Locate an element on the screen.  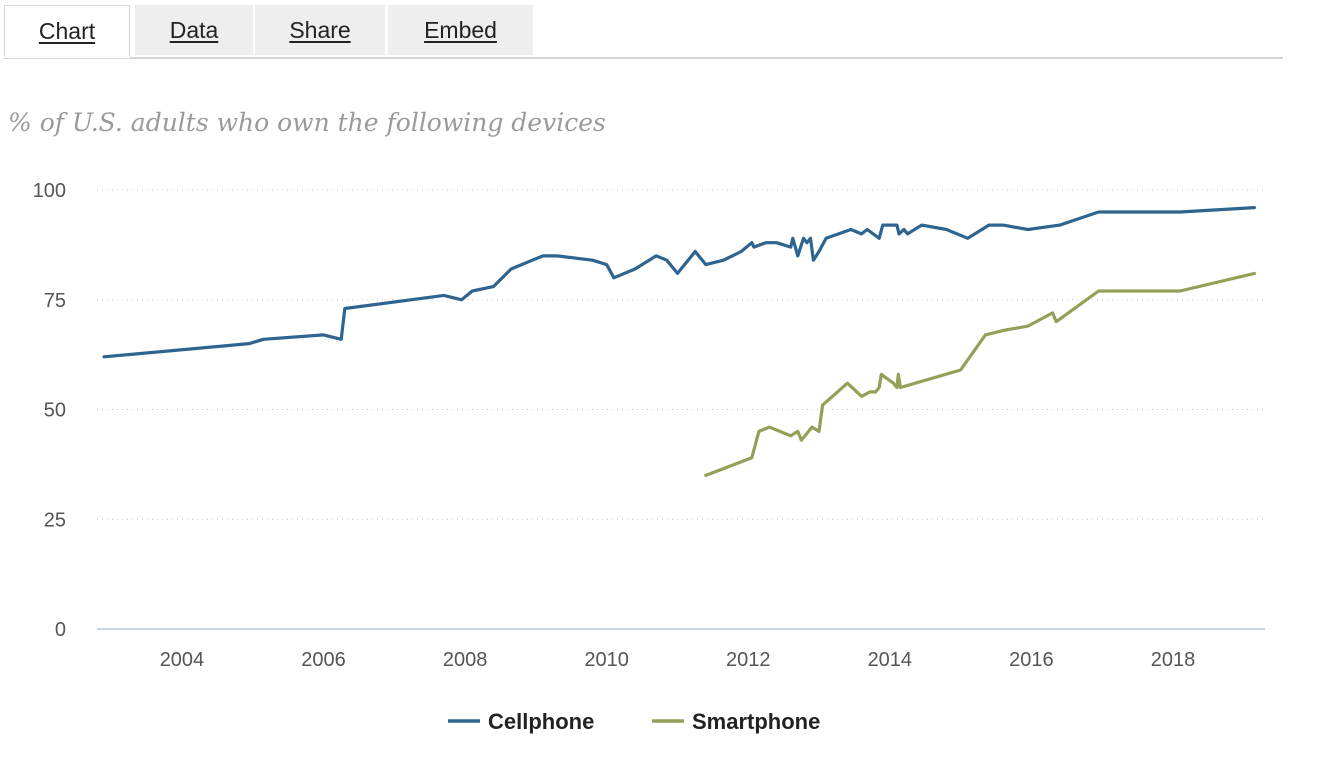
x-tick-label: 2012 is located at coordinates (748, 660).